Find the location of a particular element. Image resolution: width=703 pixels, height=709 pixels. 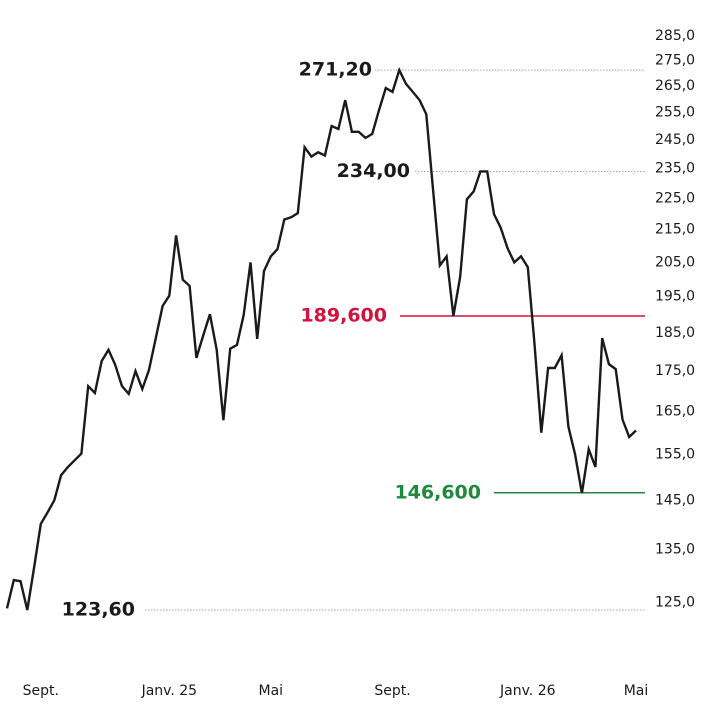

y-tick-label: 175,0 is located at coordinates (675, 371).